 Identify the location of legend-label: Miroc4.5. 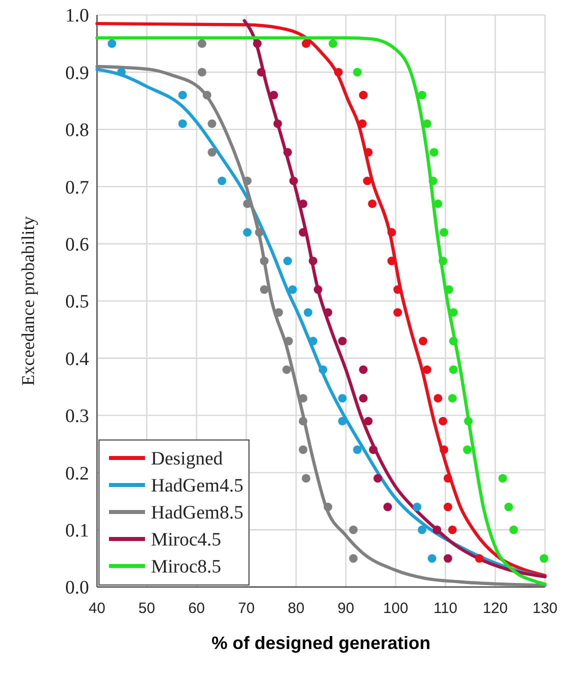
(186, 540).